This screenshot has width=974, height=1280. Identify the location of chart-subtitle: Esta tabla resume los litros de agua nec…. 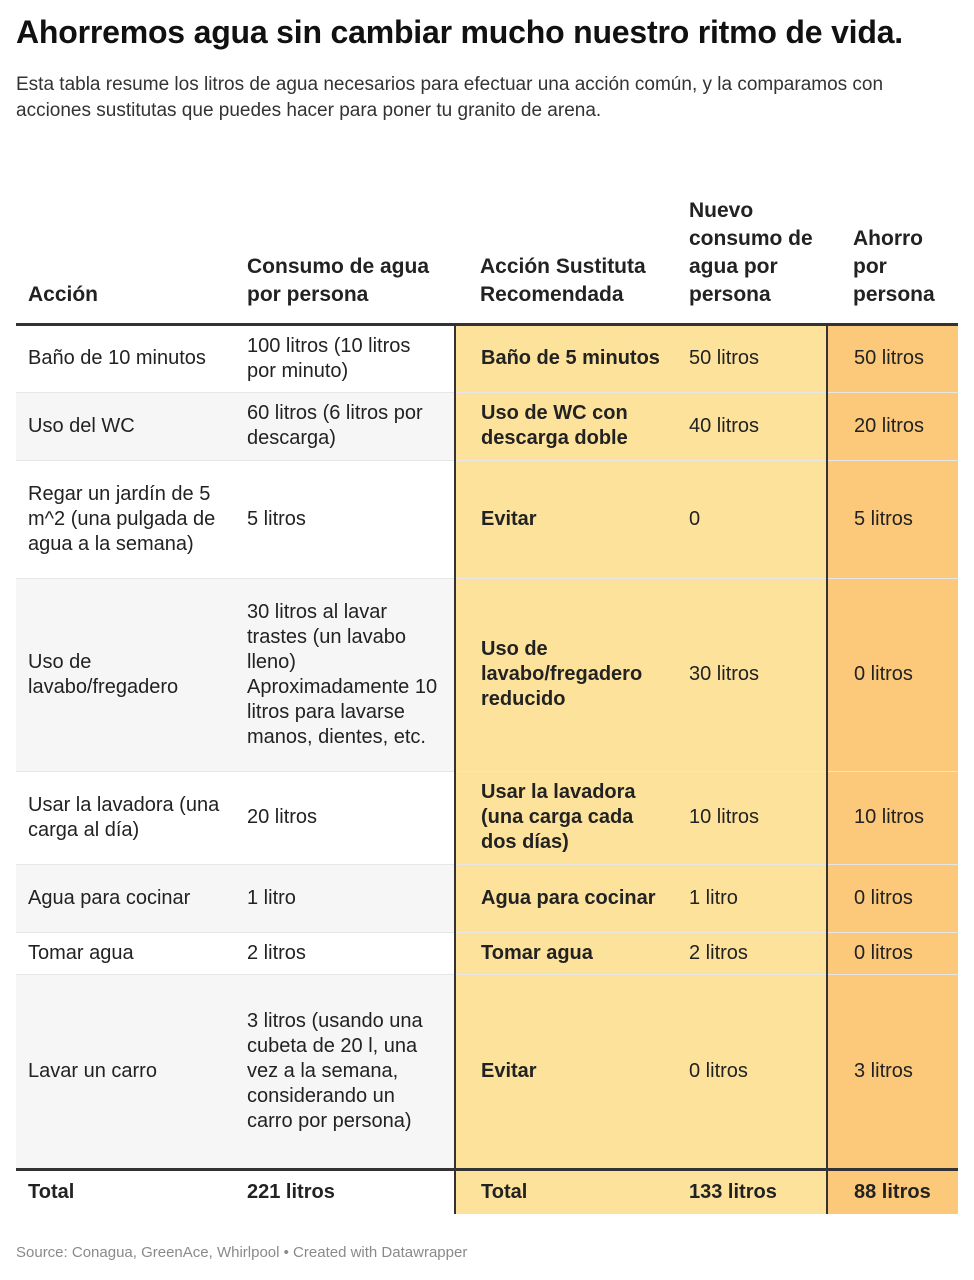
(450, 97).